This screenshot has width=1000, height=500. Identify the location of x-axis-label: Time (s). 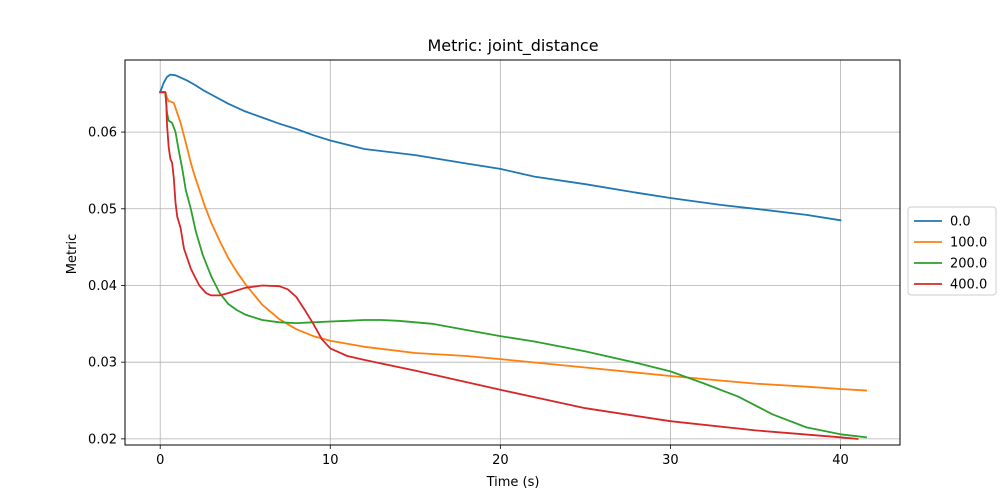
(513, 482).